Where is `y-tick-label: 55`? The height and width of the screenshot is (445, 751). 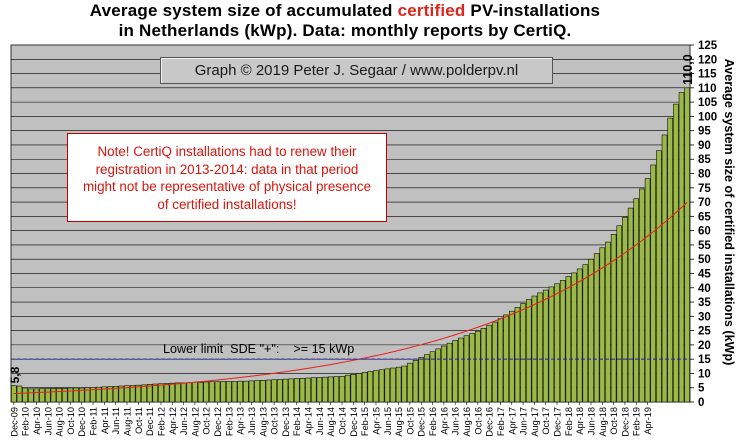
y-tick-label: 55 is located at coordinates (704, 246).